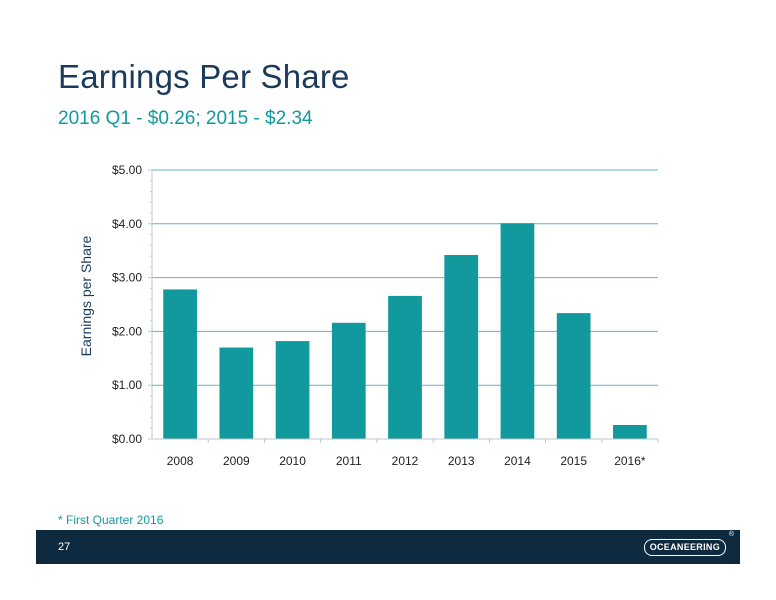 The height and width of the screenshot is (600, 776). I want to click on slide-title: Earnings Per Share, so click(204, 76).